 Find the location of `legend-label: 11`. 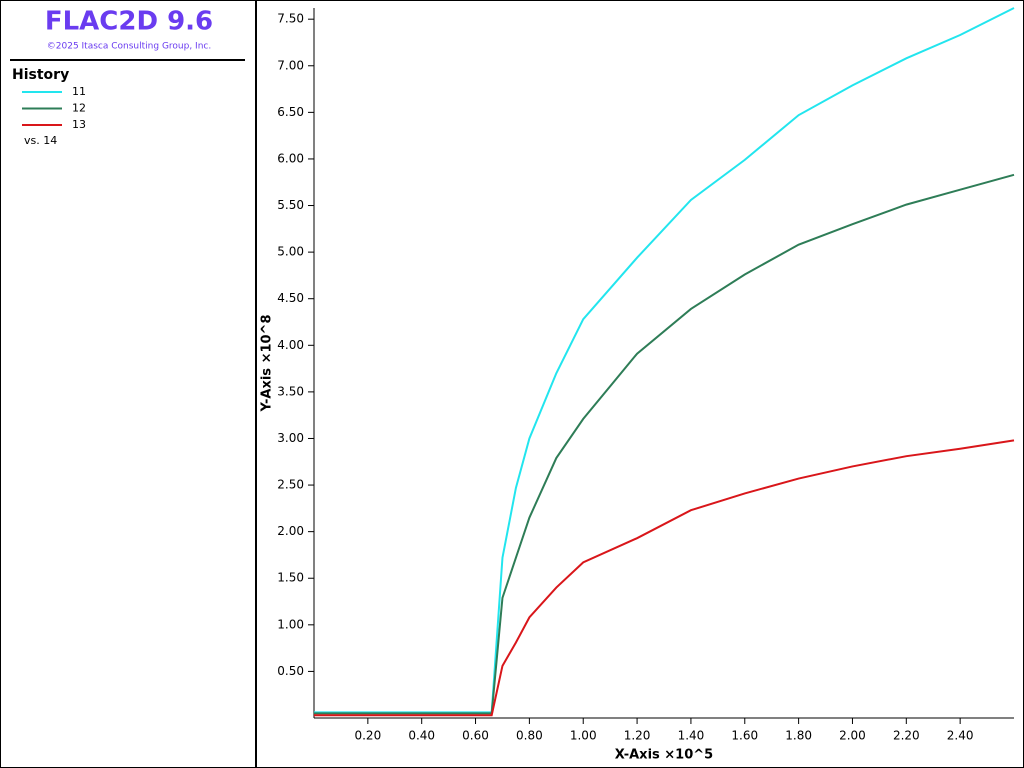

legend-label: 11 is located at coordinates (79, 91).